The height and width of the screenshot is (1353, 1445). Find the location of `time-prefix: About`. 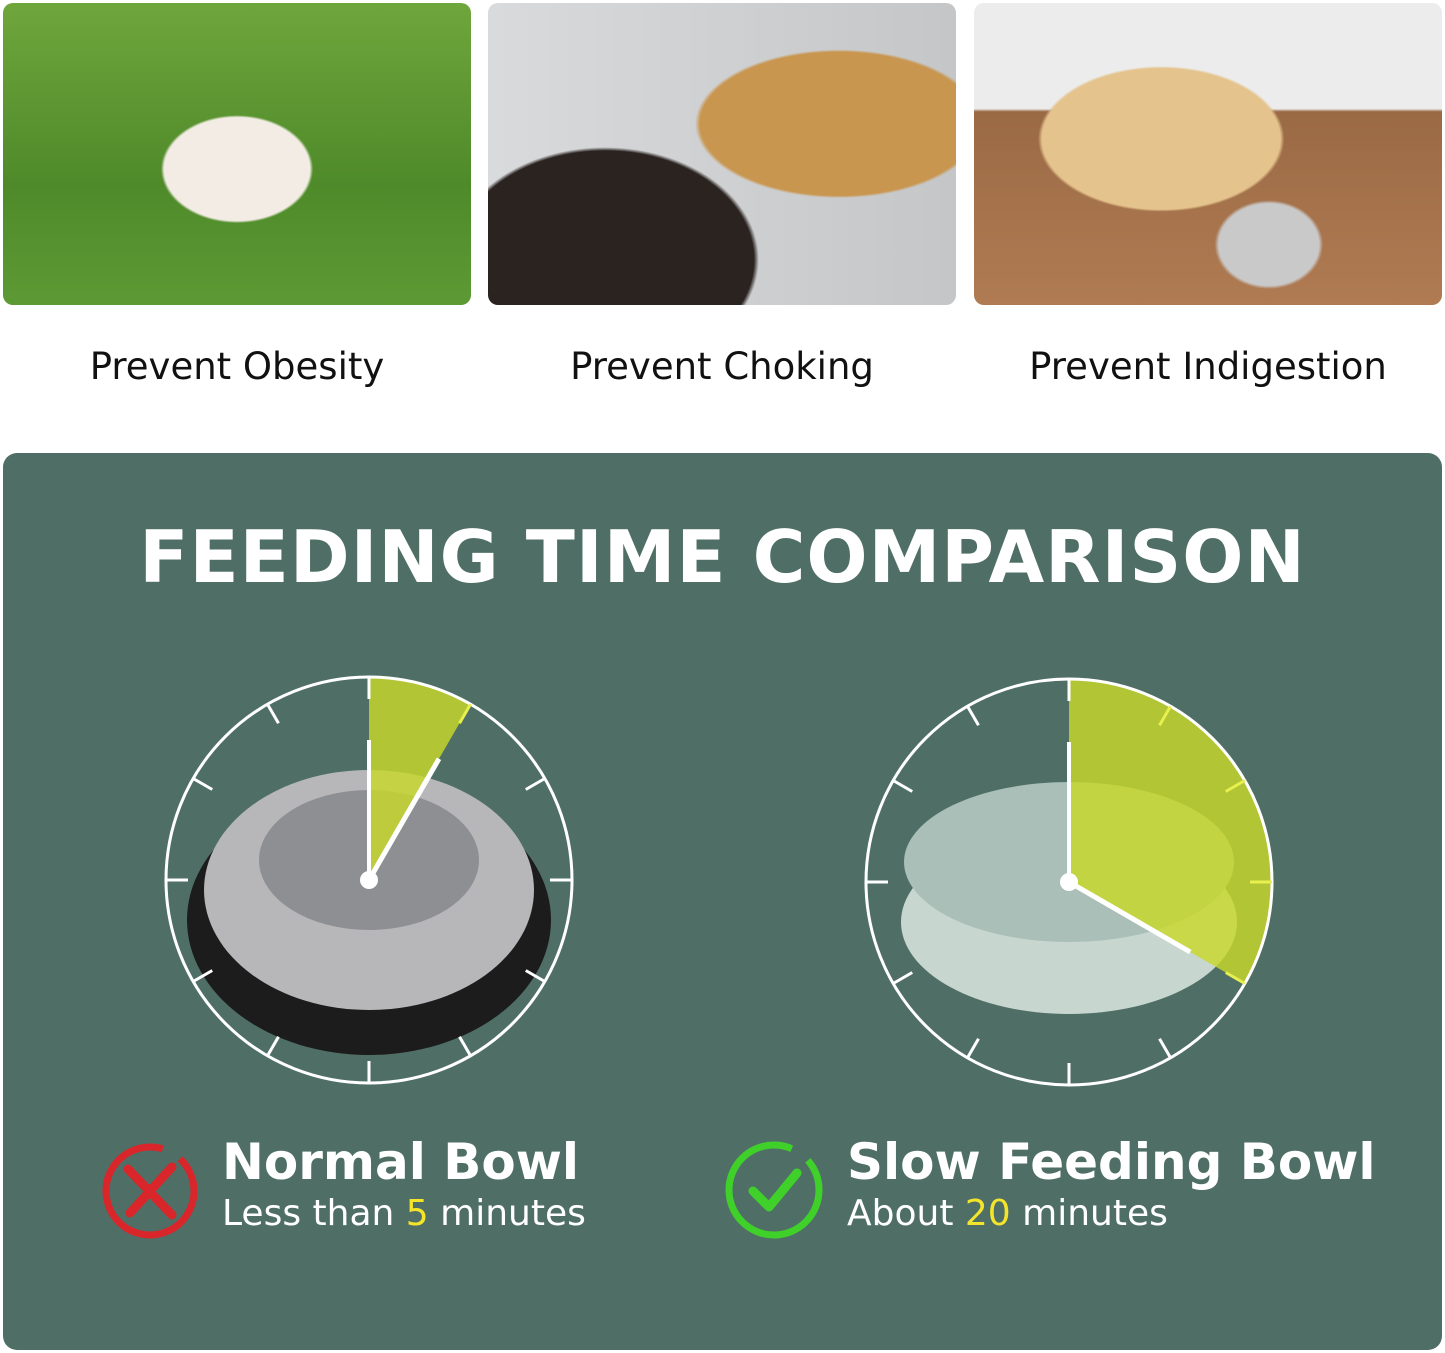

time-prefix: About is located at coordinates (906, 1213).